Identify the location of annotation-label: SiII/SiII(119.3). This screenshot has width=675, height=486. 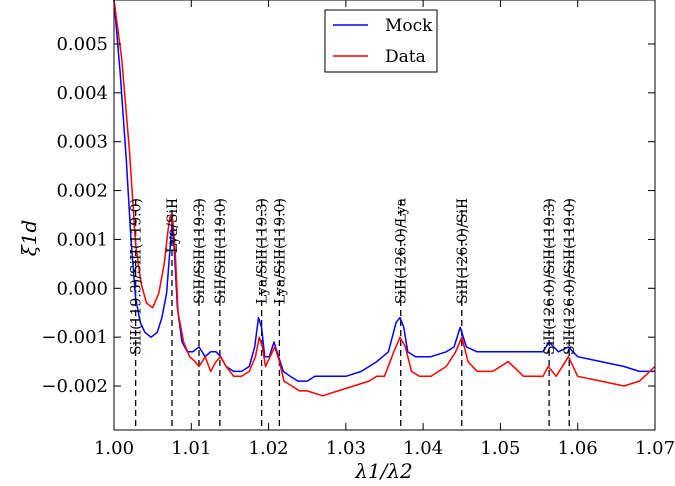
(200, 251).